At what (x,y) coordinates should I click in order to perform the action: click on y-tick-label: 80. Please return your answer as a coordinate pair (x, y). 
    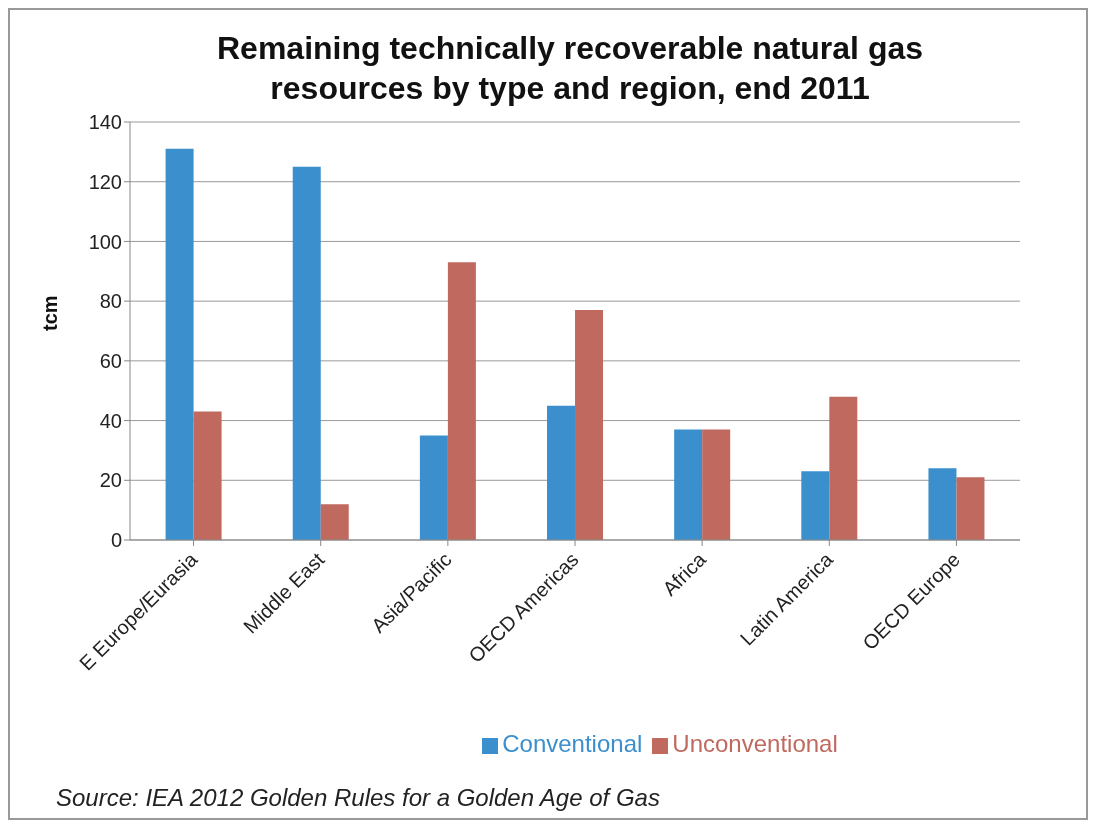
    Looking at the image, I should click on (110, 301).